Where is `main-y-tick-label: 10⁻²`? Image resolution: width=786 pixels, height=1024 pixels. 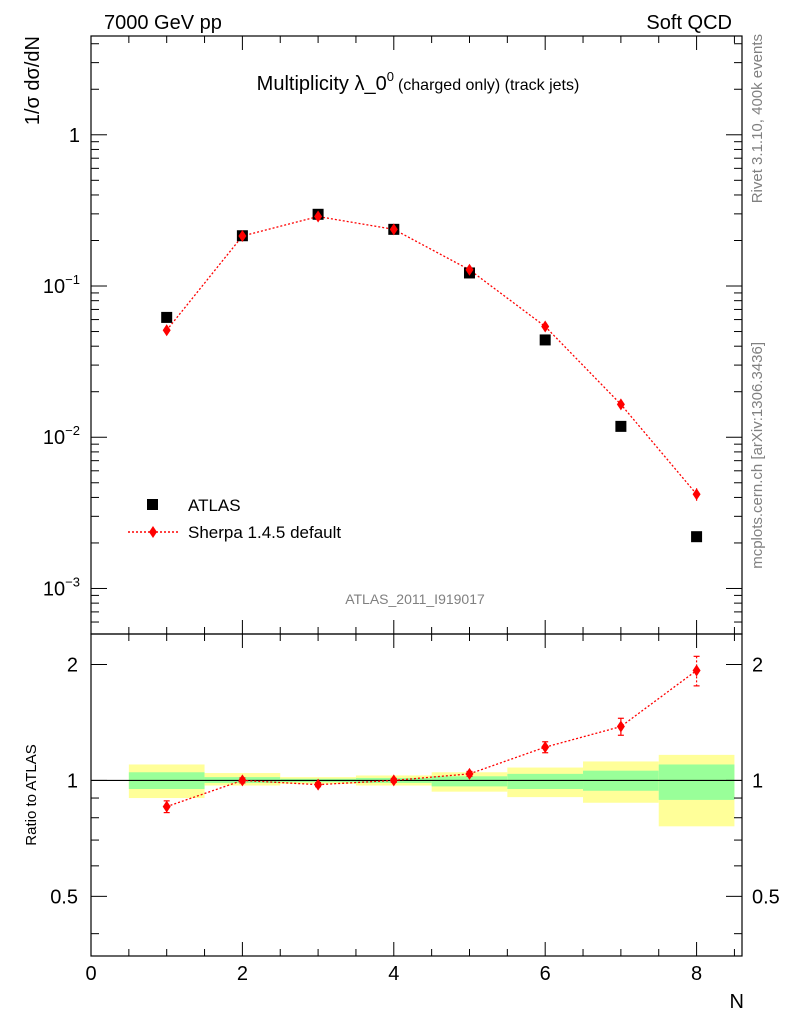
main-y-tick-label: 10⁻² is located at coordinates (61, 436).